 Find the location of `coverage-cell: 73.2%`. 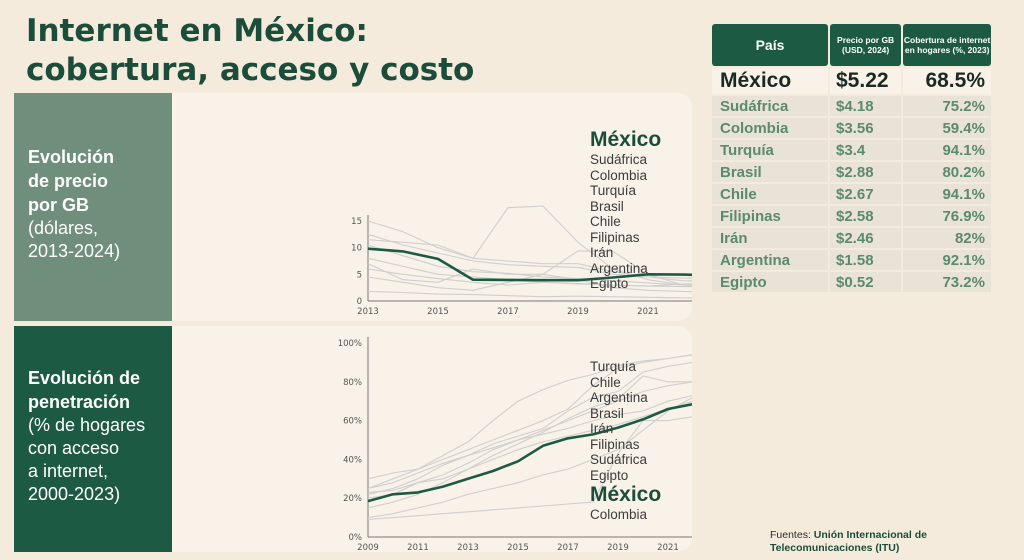

coverage-cell: 73.2% is located at coordinates (947, 282).